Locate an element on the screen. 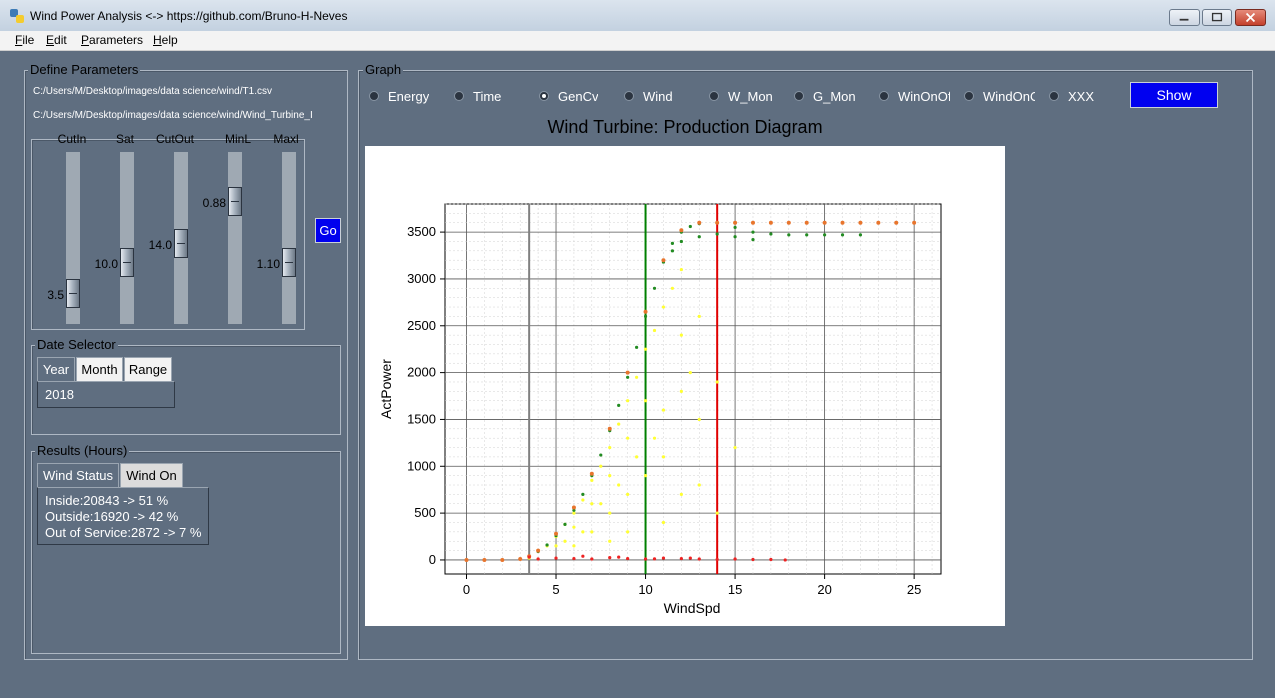  slider-thumb-cutin is located at coordinates (73, 293).